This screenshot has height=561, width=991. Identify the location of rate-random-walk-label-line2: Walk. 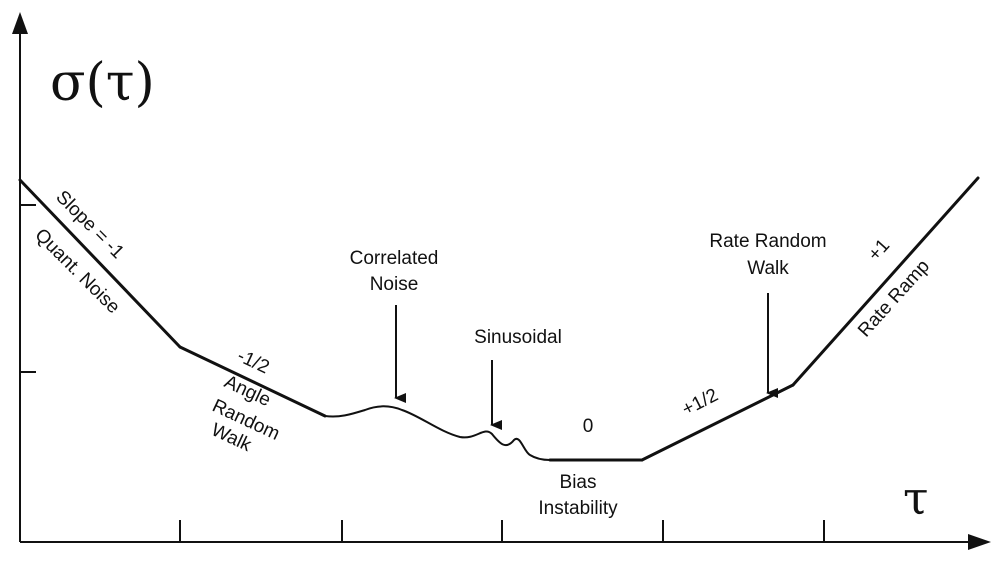
(768, 268).